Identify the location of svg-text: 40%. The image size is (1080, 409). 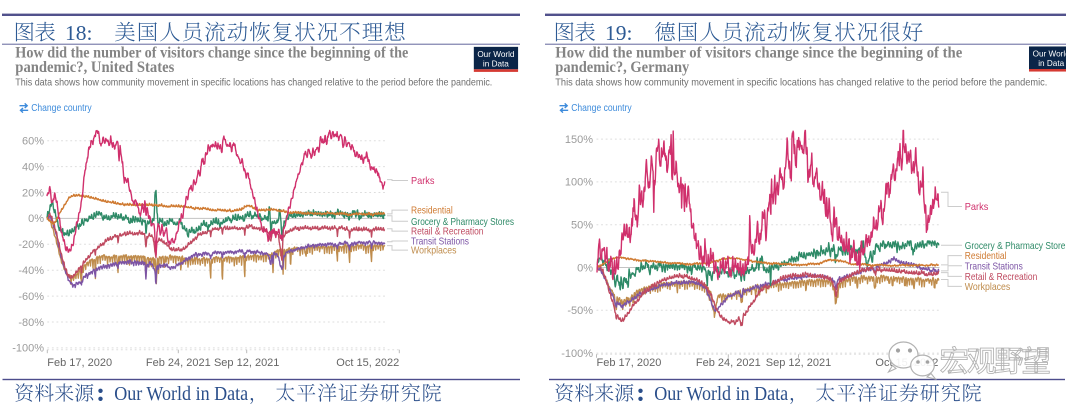
(33, 167).